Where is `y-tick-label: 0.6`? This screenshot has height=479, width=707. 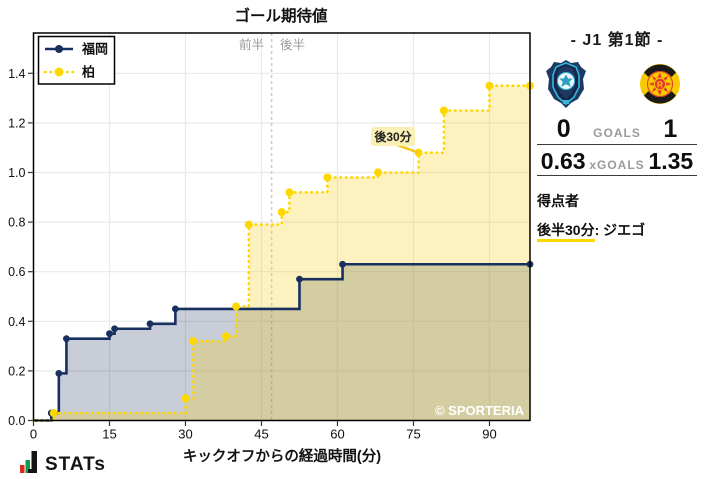
y-tick-label: 0.6 is located at coordinates (16, 272).